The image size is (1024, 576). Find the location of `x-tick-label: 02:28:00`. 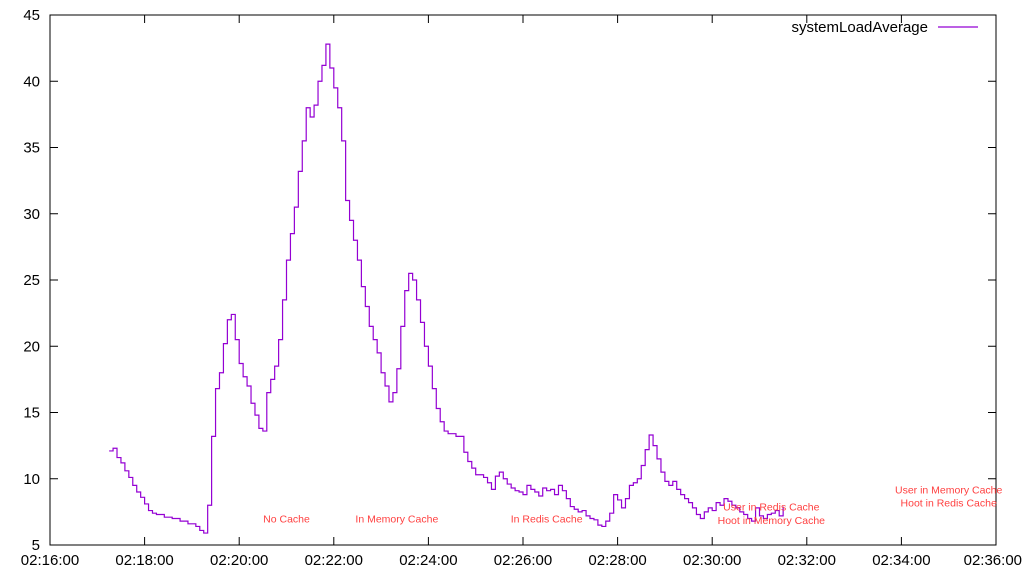

x-tick-label: 02:28:00 is located at coordinates (617, 560).